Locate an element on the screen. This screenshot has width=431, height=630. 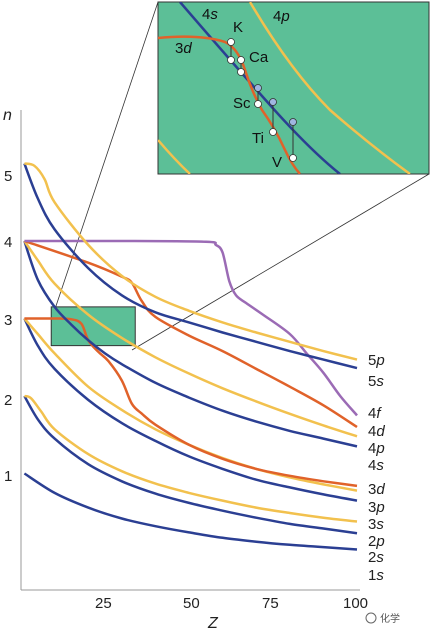
watermark-logo-icon is located at coordinates (371, 618).